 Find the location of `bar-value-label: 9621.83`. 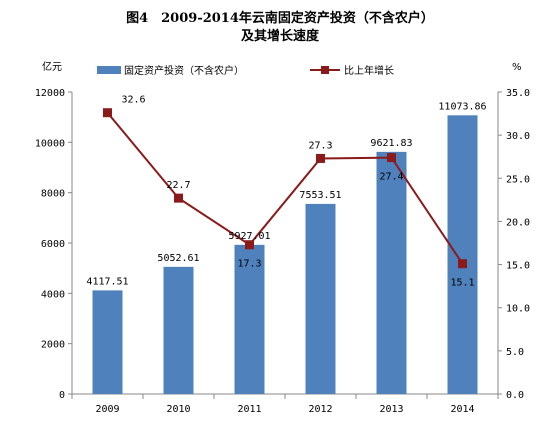

bar-value-label: 9621.83 is located at coordinates (391, 143).